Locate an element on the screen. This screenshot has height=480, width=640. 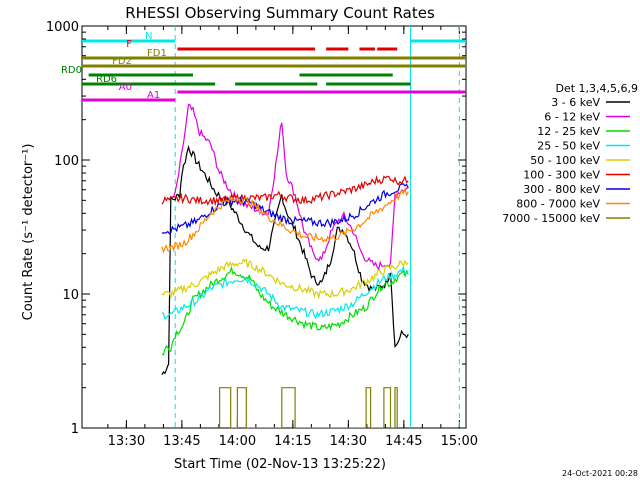
y-tick-label: 1000 is located at coordinates (62, 27).